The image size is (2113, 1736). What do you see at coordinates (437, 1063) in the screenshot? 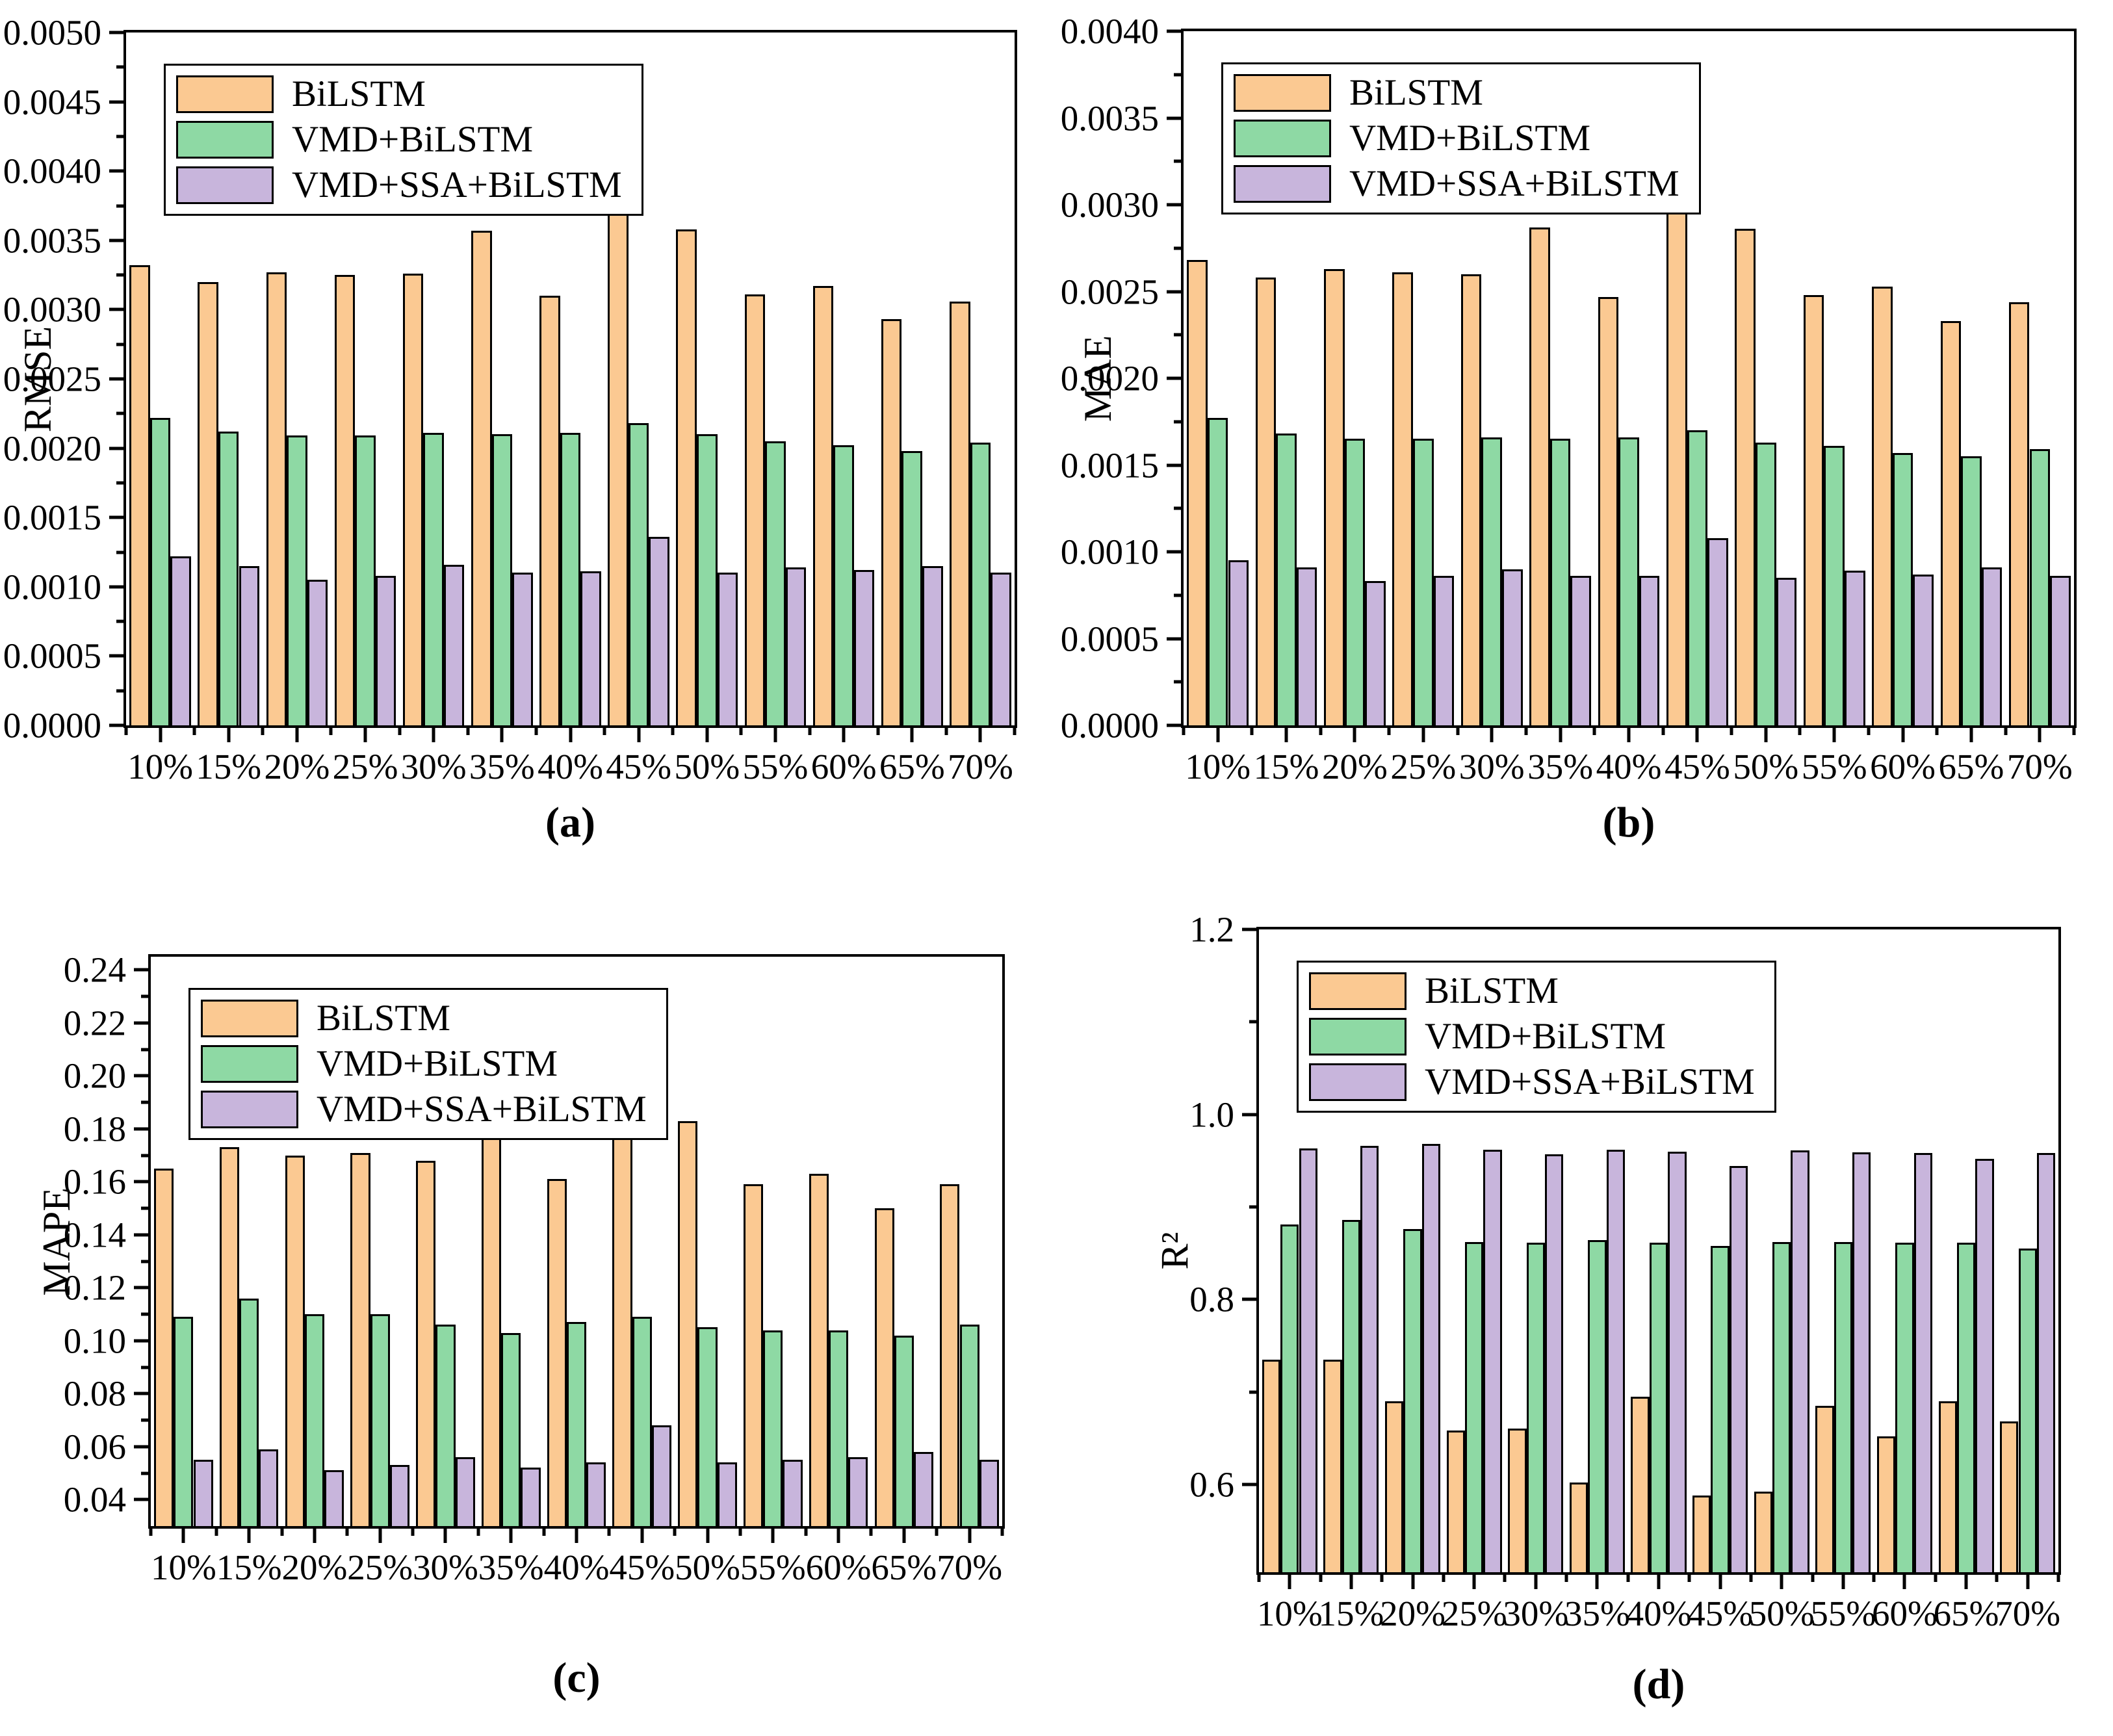
I see `legend-label: VMD+BiLSTM` at bounding box center [437, 1063].